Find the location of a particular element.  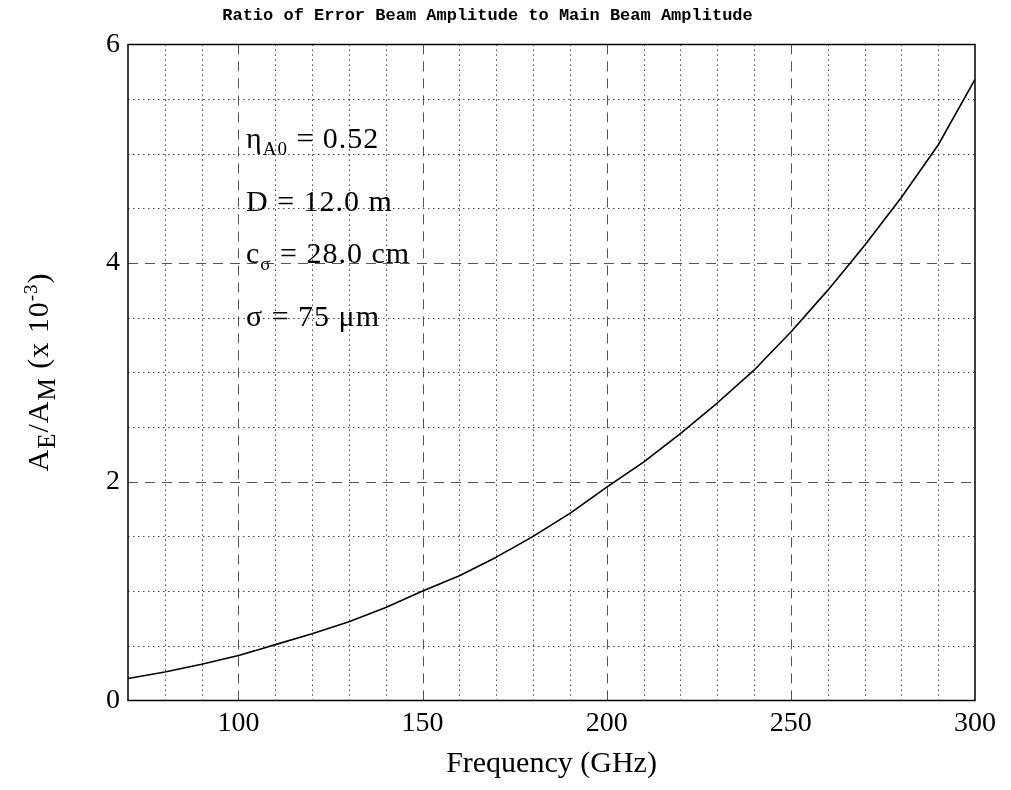

annotation: η$_{A0}$ = 0.52 is located at coordinates (313, 140).